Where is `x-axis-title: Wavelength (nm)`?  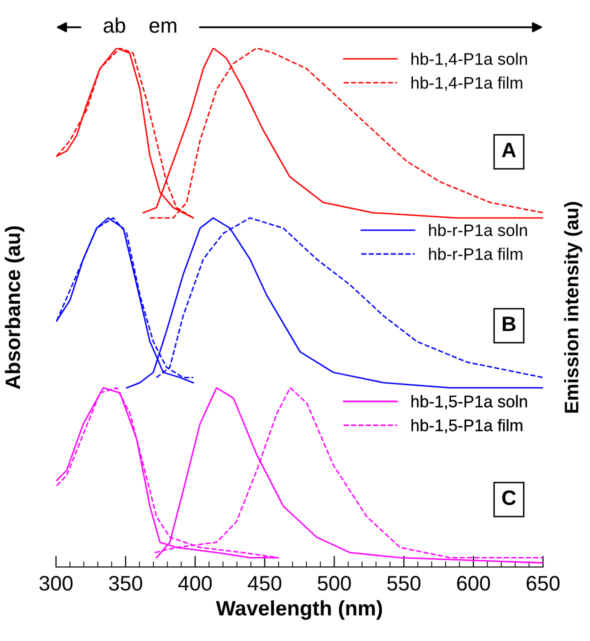 x-axis-title: Wavelength (nm) is located at coordinates (299, 610).